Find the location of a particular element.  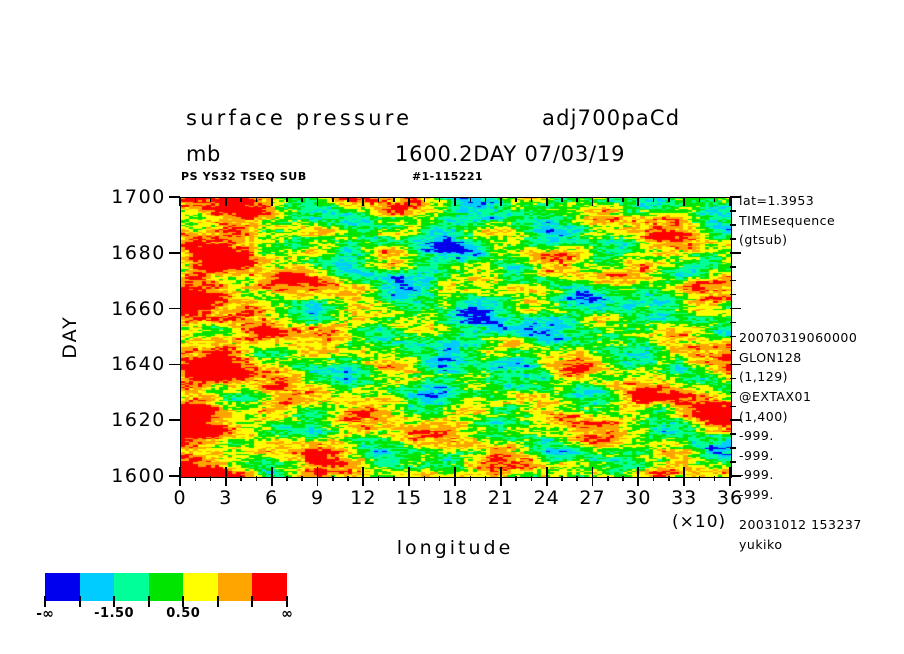

metadata-line: (1,129) is located at coordinates (764, 377).